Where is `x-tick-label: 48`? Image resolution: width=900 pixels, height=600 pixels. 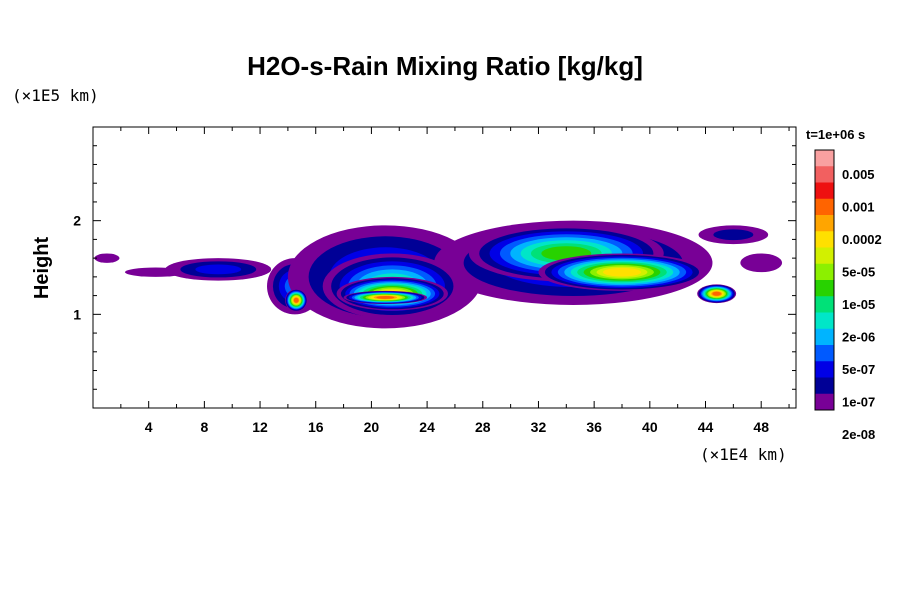
x-tick-label: 48 is located at coordinates (761, 427).